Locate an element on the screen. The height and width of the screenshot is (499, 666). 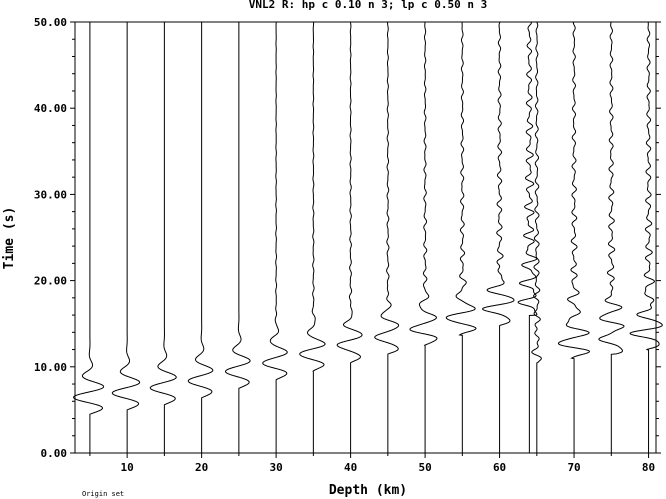
x-tick-label: 40 is located at coordinates (350, 467).